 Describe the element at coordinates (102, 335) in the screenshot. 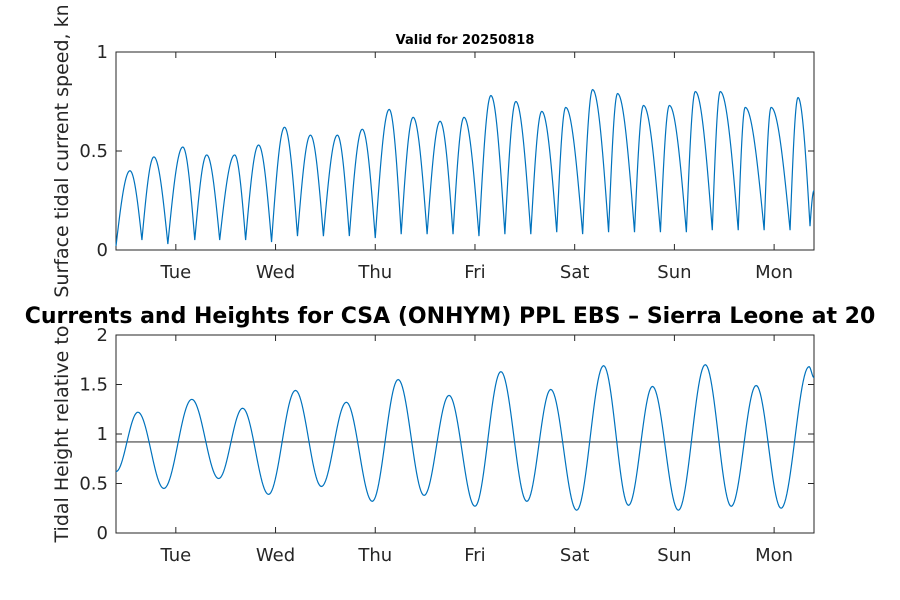

I see `y-tick-label: 2` at that location.